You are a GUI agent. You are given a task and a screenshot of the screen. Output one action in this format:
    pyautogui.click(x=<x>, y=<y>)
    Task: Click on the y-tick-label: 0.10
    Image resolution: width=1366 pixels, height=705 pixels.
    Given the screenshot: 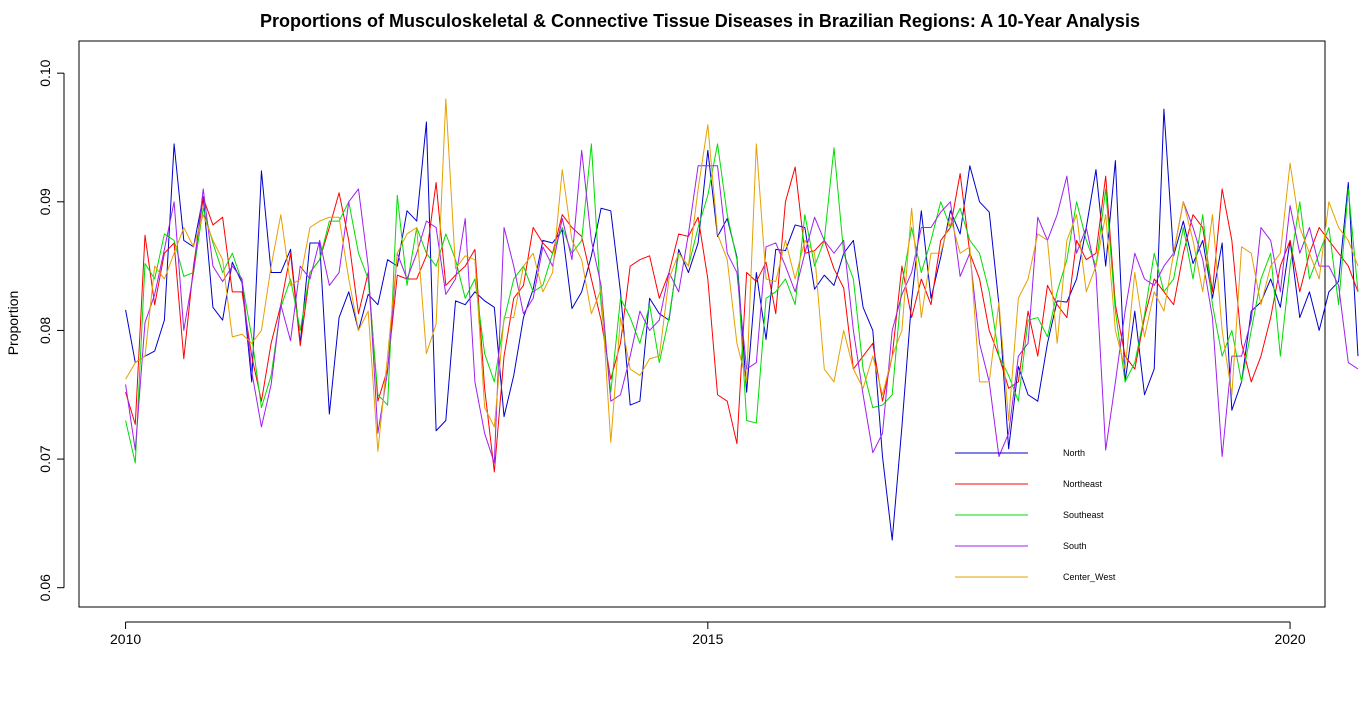 What is the action you would take?
    pyautogui.click(x=45, y=72)
    